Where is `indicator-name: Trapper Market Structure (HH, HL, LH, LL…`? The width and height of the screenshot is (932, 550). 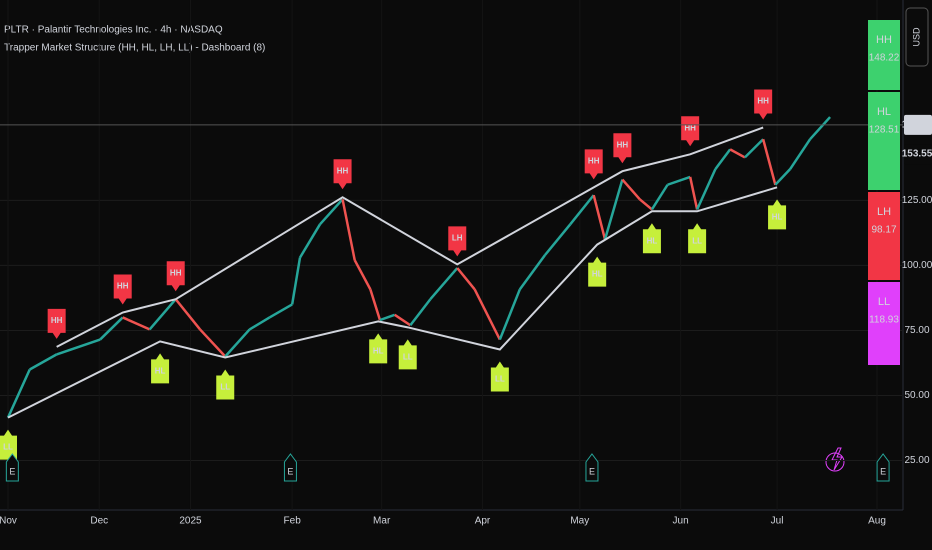
indicator-name: Trapper Market Structure (HH, HL, LH, LL… is located at coordinates (134, 48).